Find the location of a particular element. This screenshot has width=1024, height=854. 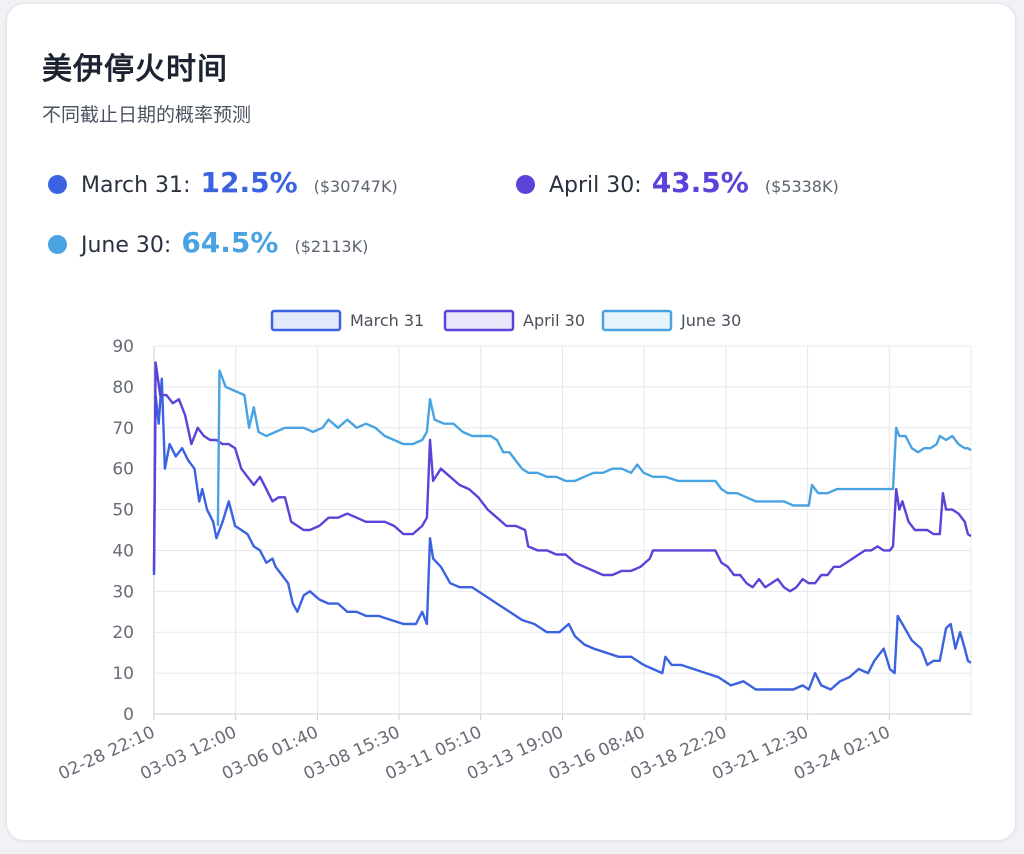

april-30-dot-icon is located at coordinates (525, 184).